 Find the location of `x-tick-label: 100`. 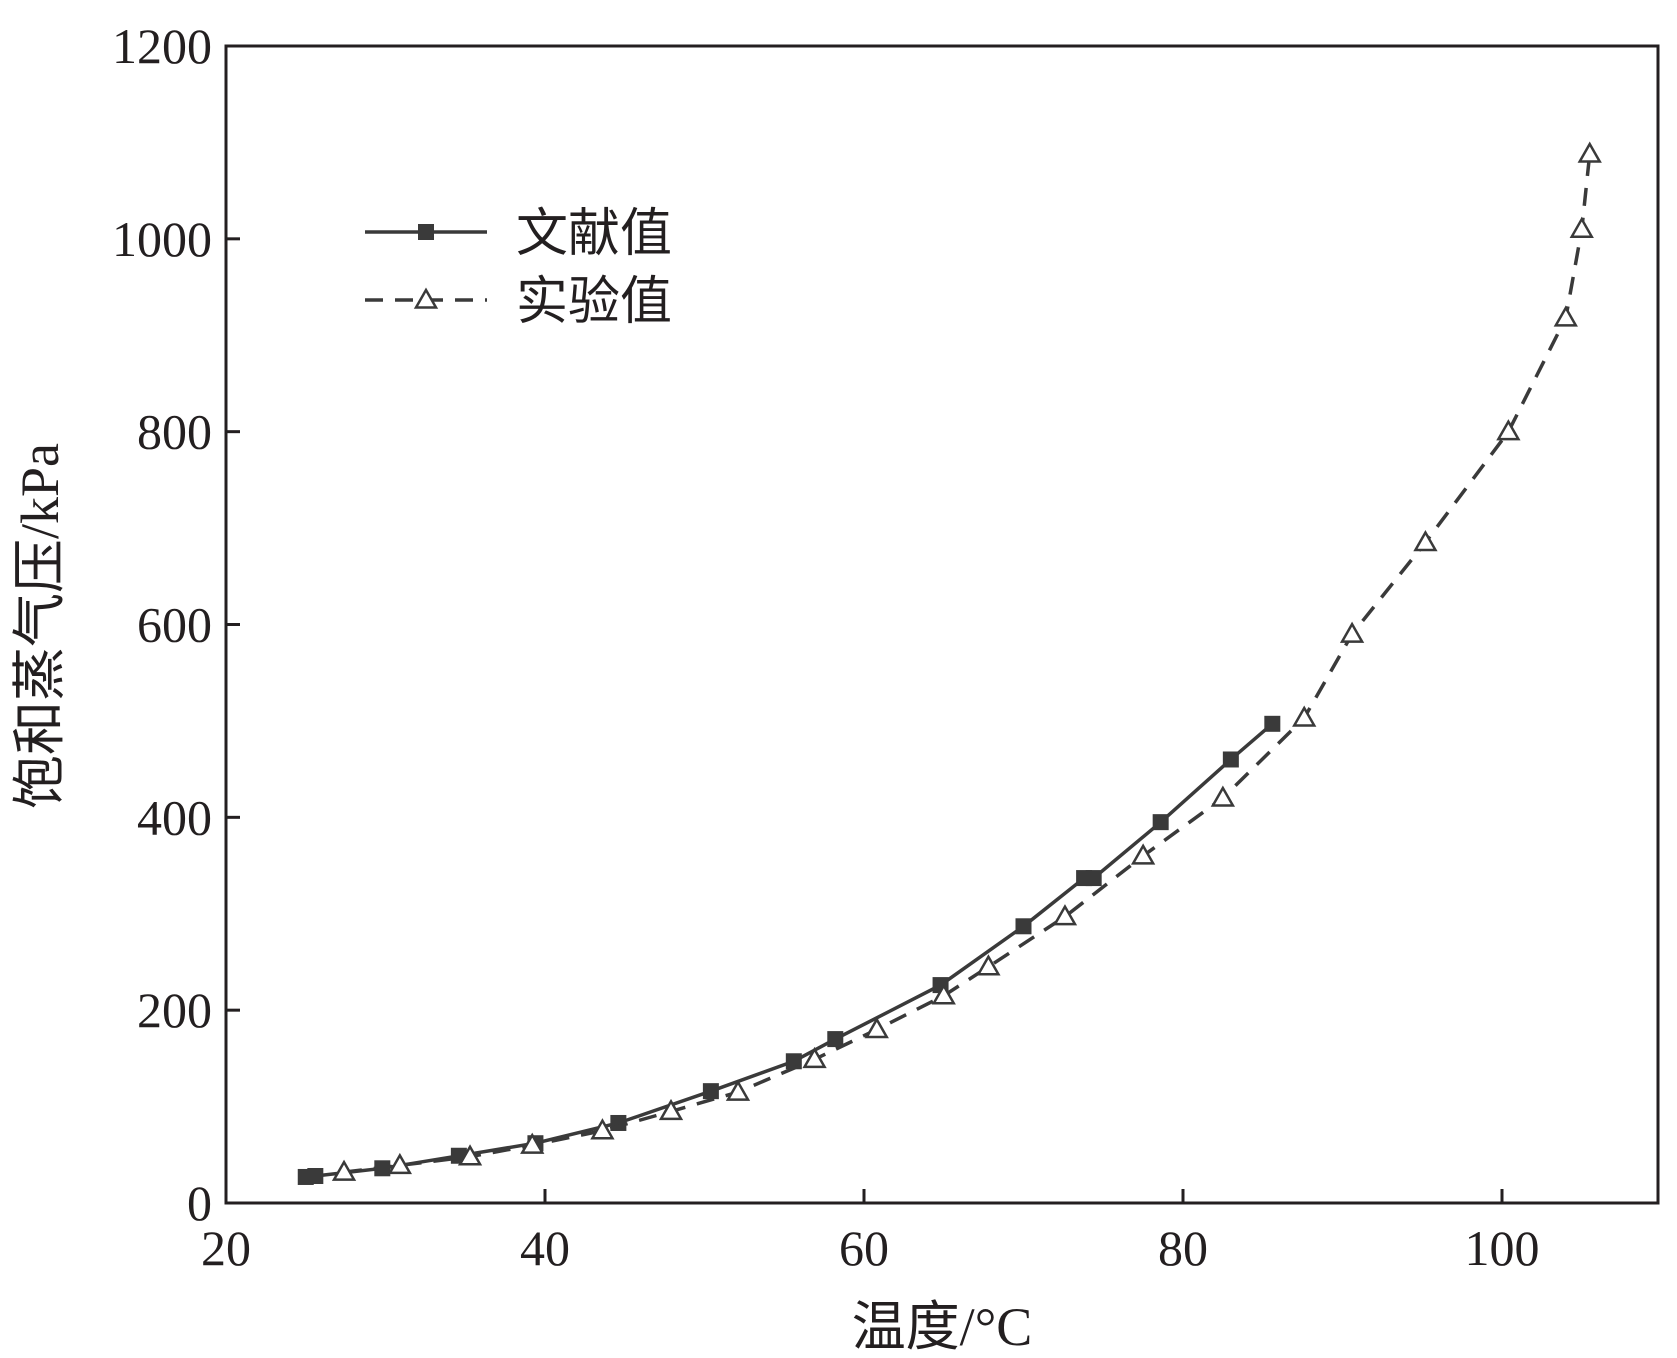

x-tick-label: 100 is located at coordinates (1502, 1248).